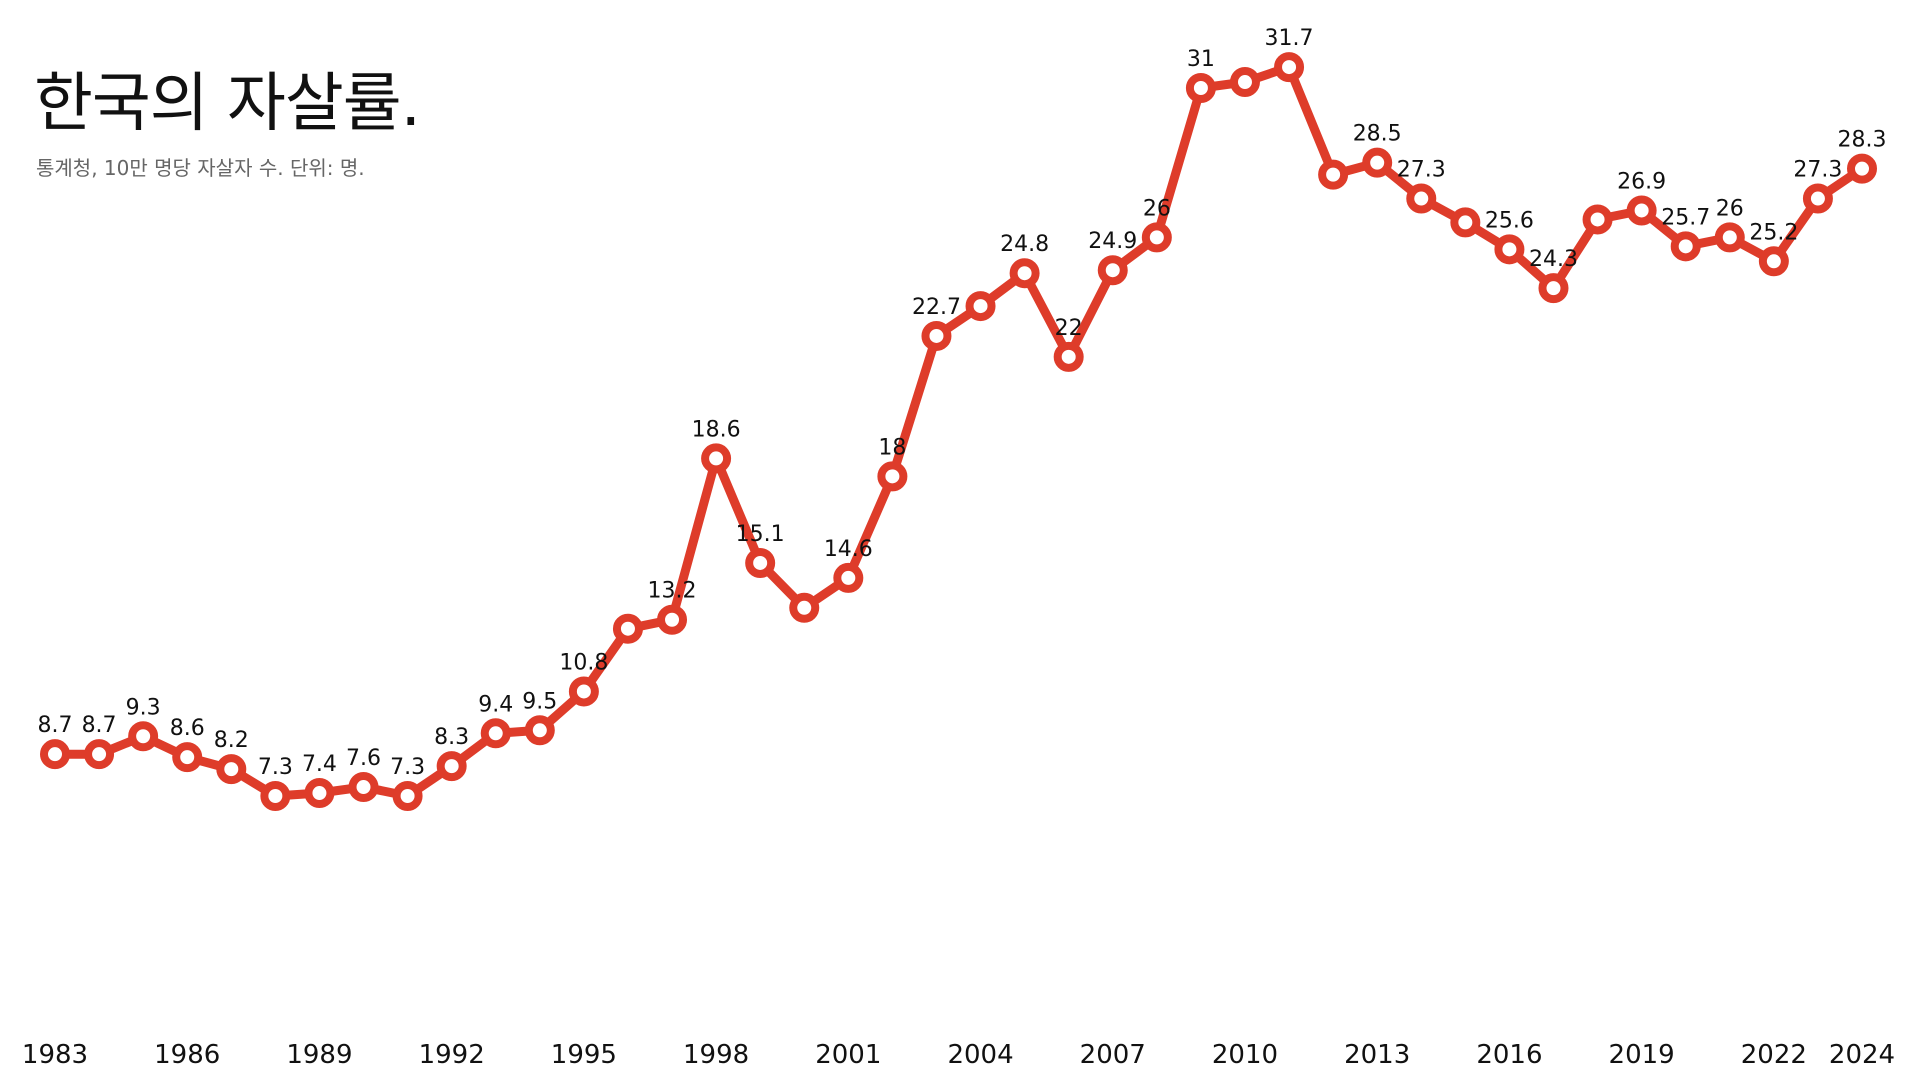 This screenshot has width=1920, height=1080. I want to click on data-point-1999, so click(760, 562).